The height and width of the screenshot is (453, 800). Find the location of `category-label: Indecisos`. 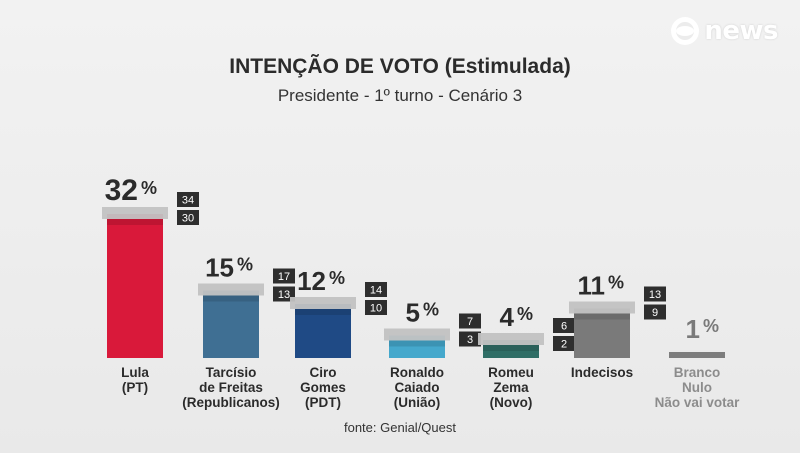

category-label: Indecisos is located at coordinates (602, 372).